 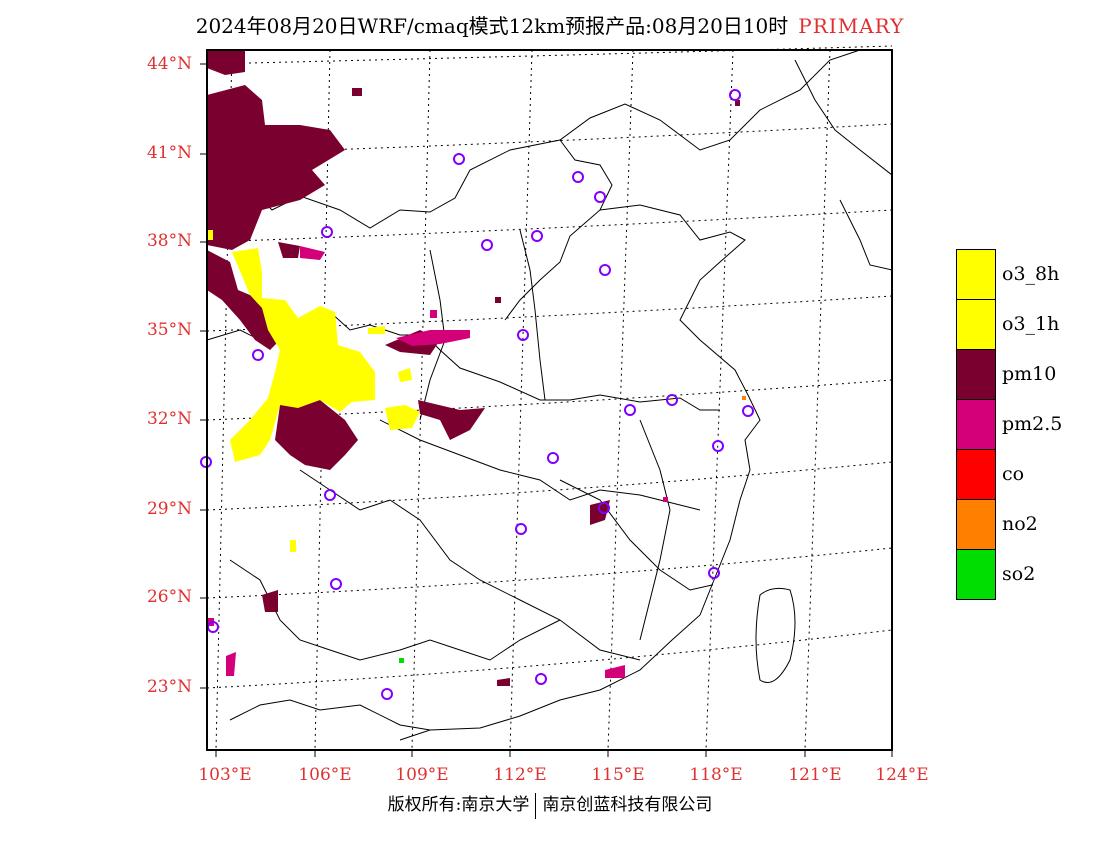 I want to click on so2-field, so click(x=401, y=660).